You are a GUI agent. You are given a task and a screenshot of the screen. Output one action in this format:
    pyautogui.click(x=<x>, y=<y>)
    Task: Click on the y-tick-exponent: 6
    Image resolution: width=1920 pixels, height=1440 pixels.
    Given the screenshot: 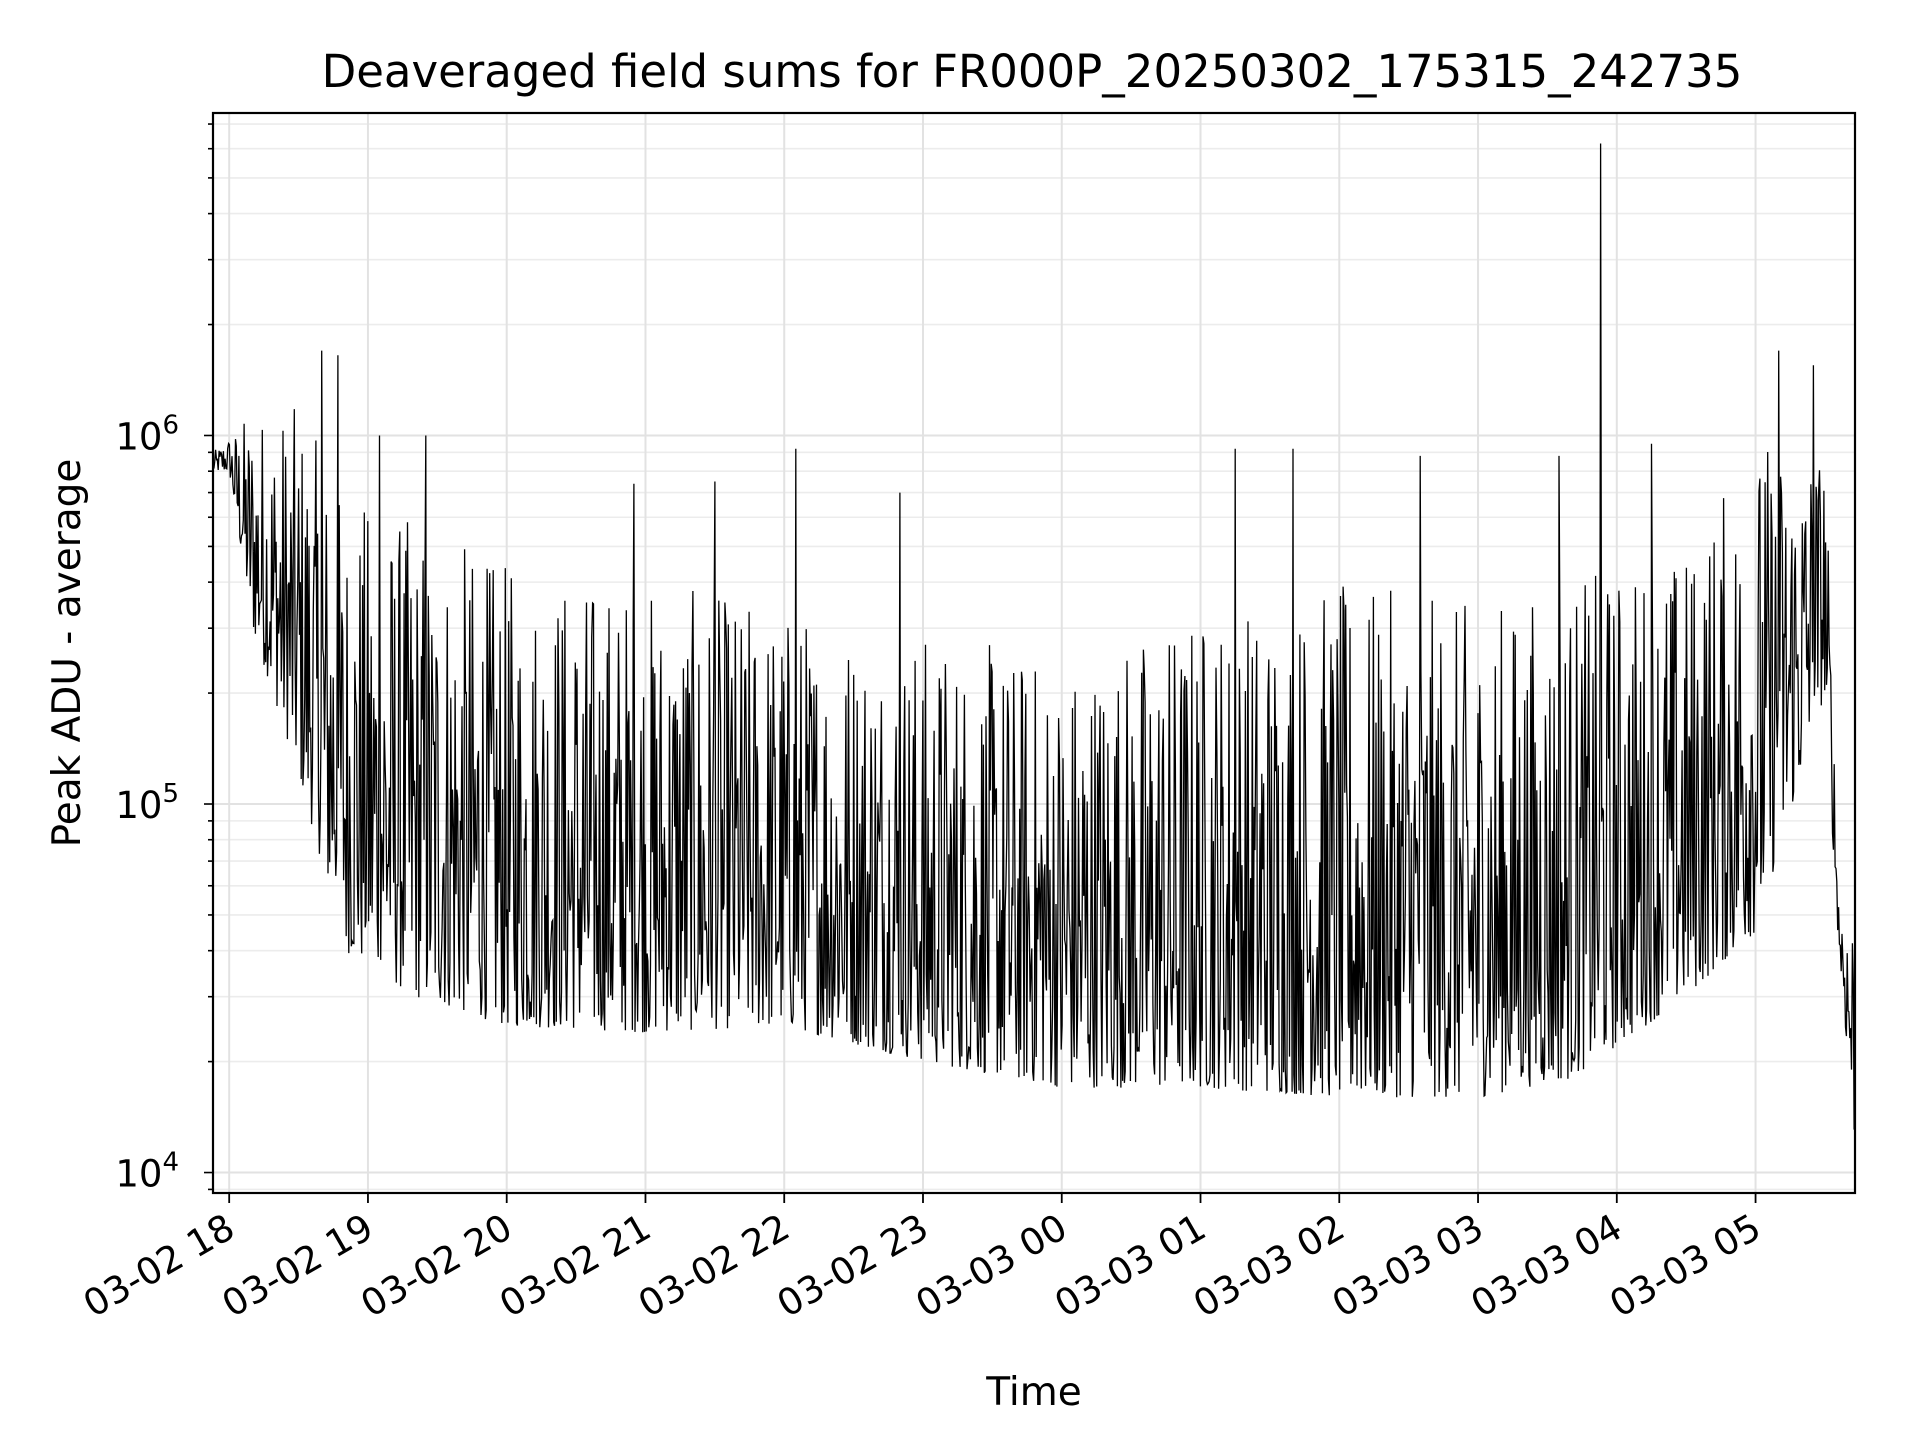 What is the action you would take?
    pyautogui.click(x=170, y=425)
    